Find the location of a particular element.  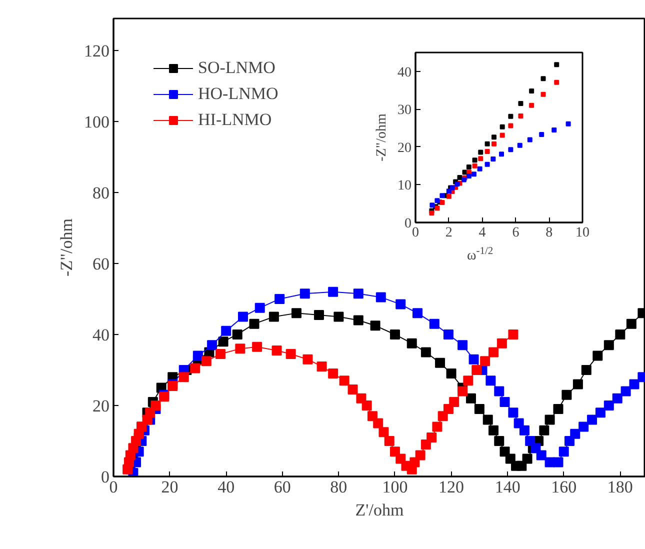

y-tick-label: 100 is located at coordinates (97, 122).